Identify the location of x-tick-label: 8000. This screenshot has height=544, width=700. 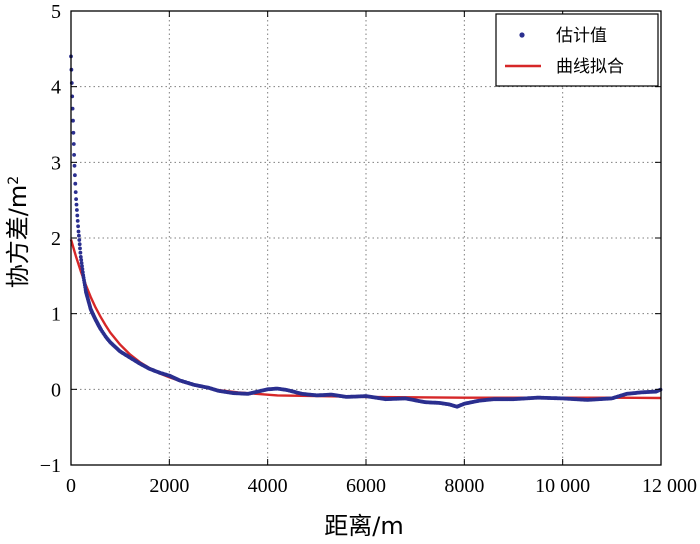
(464, 486).